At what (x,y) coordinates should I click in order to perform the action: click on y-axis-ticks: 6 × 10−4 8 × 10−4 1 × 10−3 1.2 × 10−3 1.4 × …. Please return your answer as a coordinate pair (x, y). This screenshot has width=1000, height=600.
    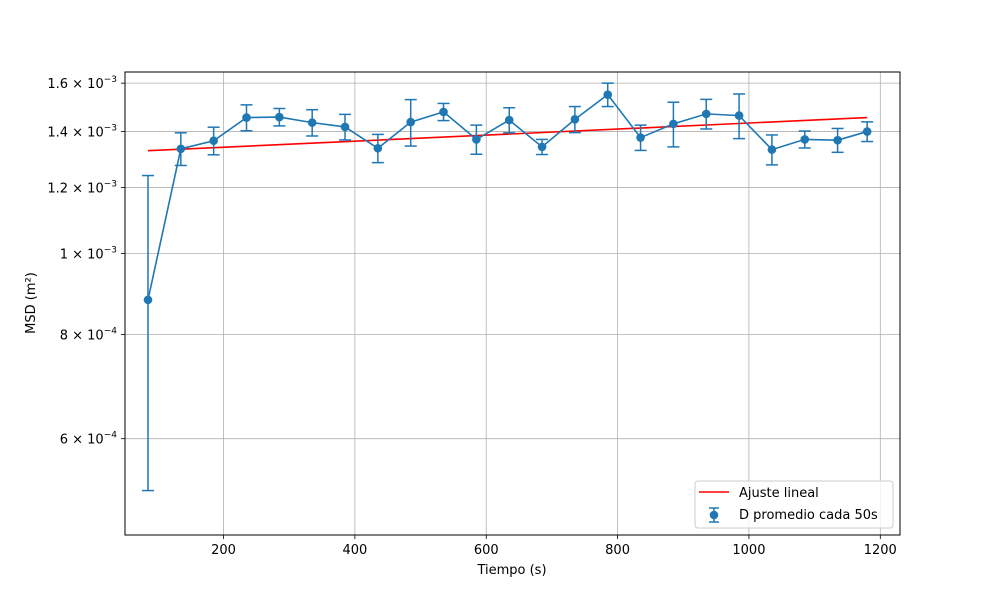
    Looking at the image, I should click on (86, 261).